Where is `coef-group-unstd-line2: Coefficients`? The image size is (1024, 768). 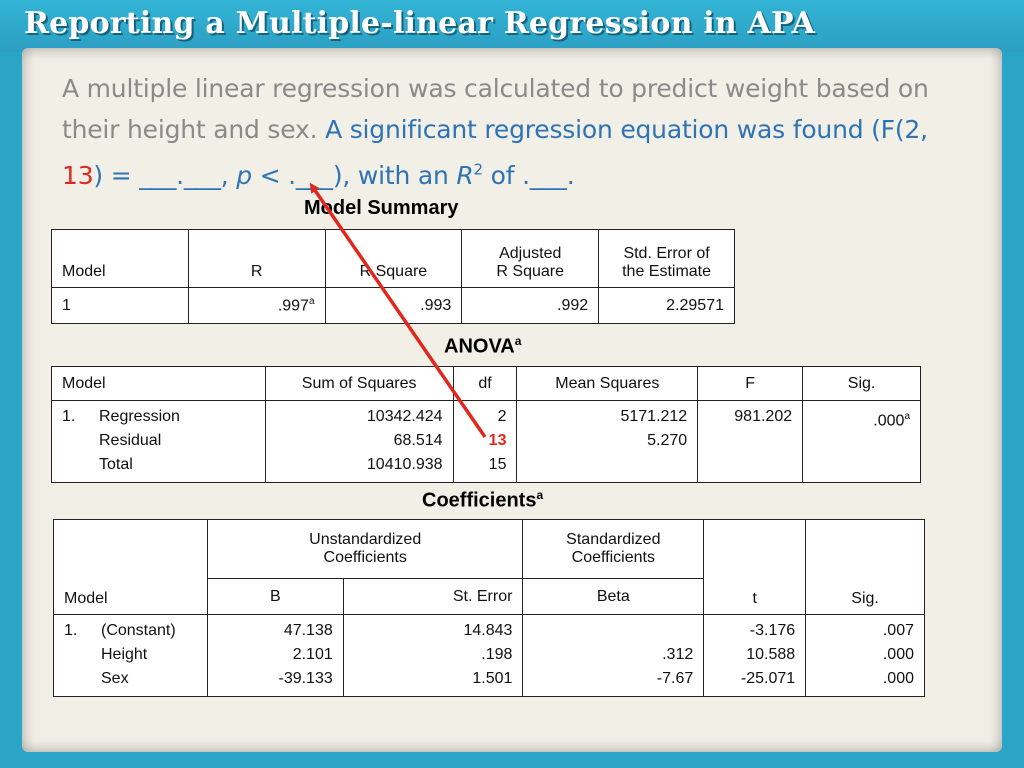 coef-group-unstd-line2: Coefficients is located at coordinates (365, 557).